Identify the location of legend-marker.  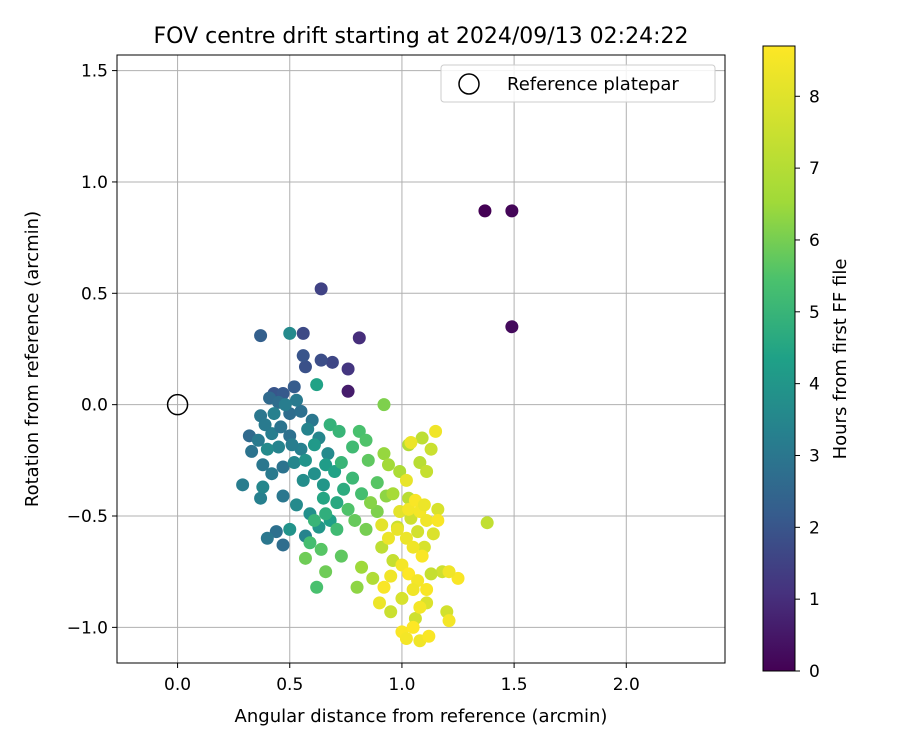
(469, 84).